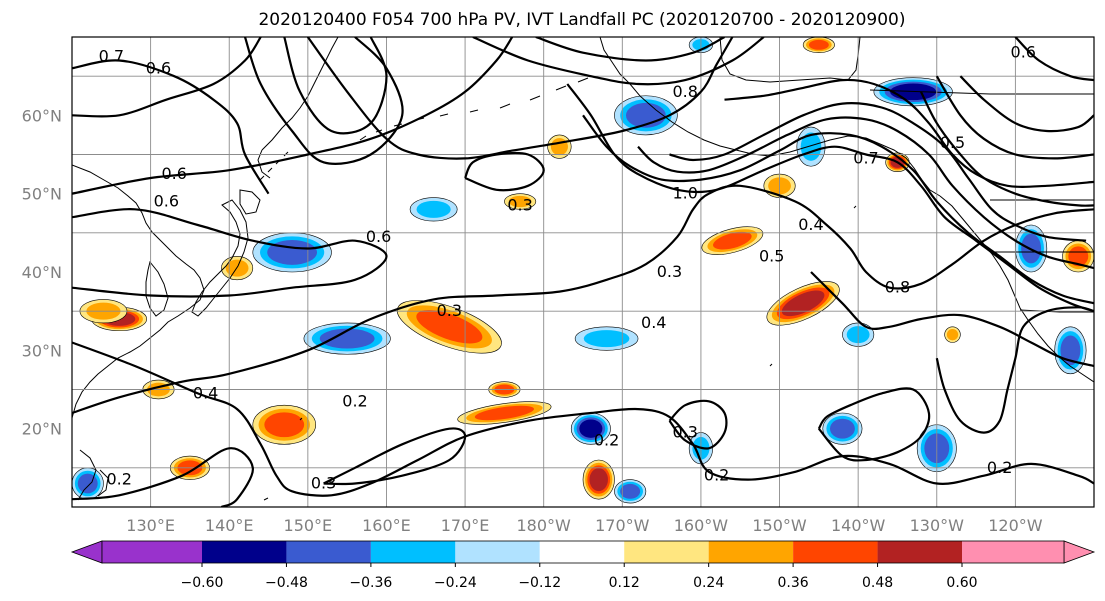 The height and width of the screenshot is (601, 1105). I want to click on alaska-coastline, so click(770, 117).